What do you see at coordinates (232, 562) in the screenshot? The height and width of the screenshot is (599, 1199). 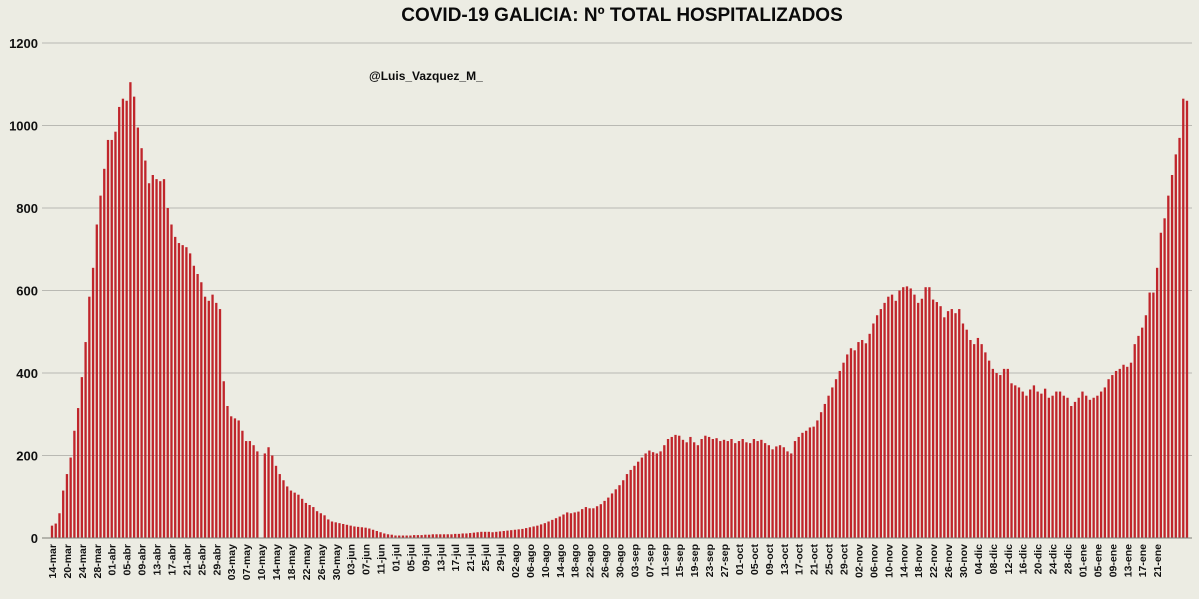 I see `x-tick-label: 03-may` at bounding box center [232, 562].